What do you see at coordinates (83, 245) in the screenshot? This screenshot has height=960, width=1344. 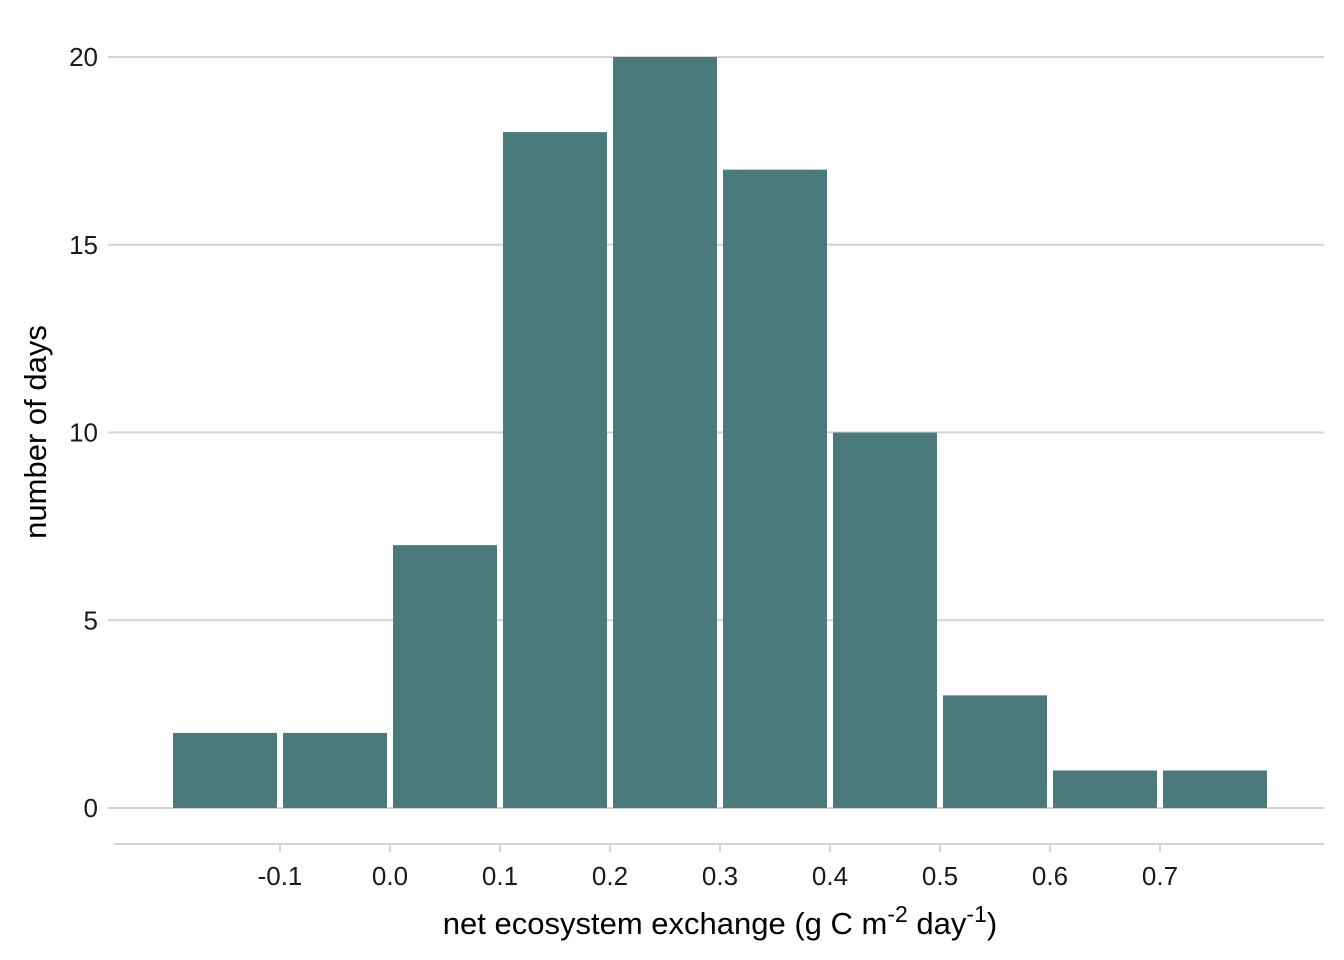 I see `y-tick-label-15: 15` at bounding box center [83, 245].